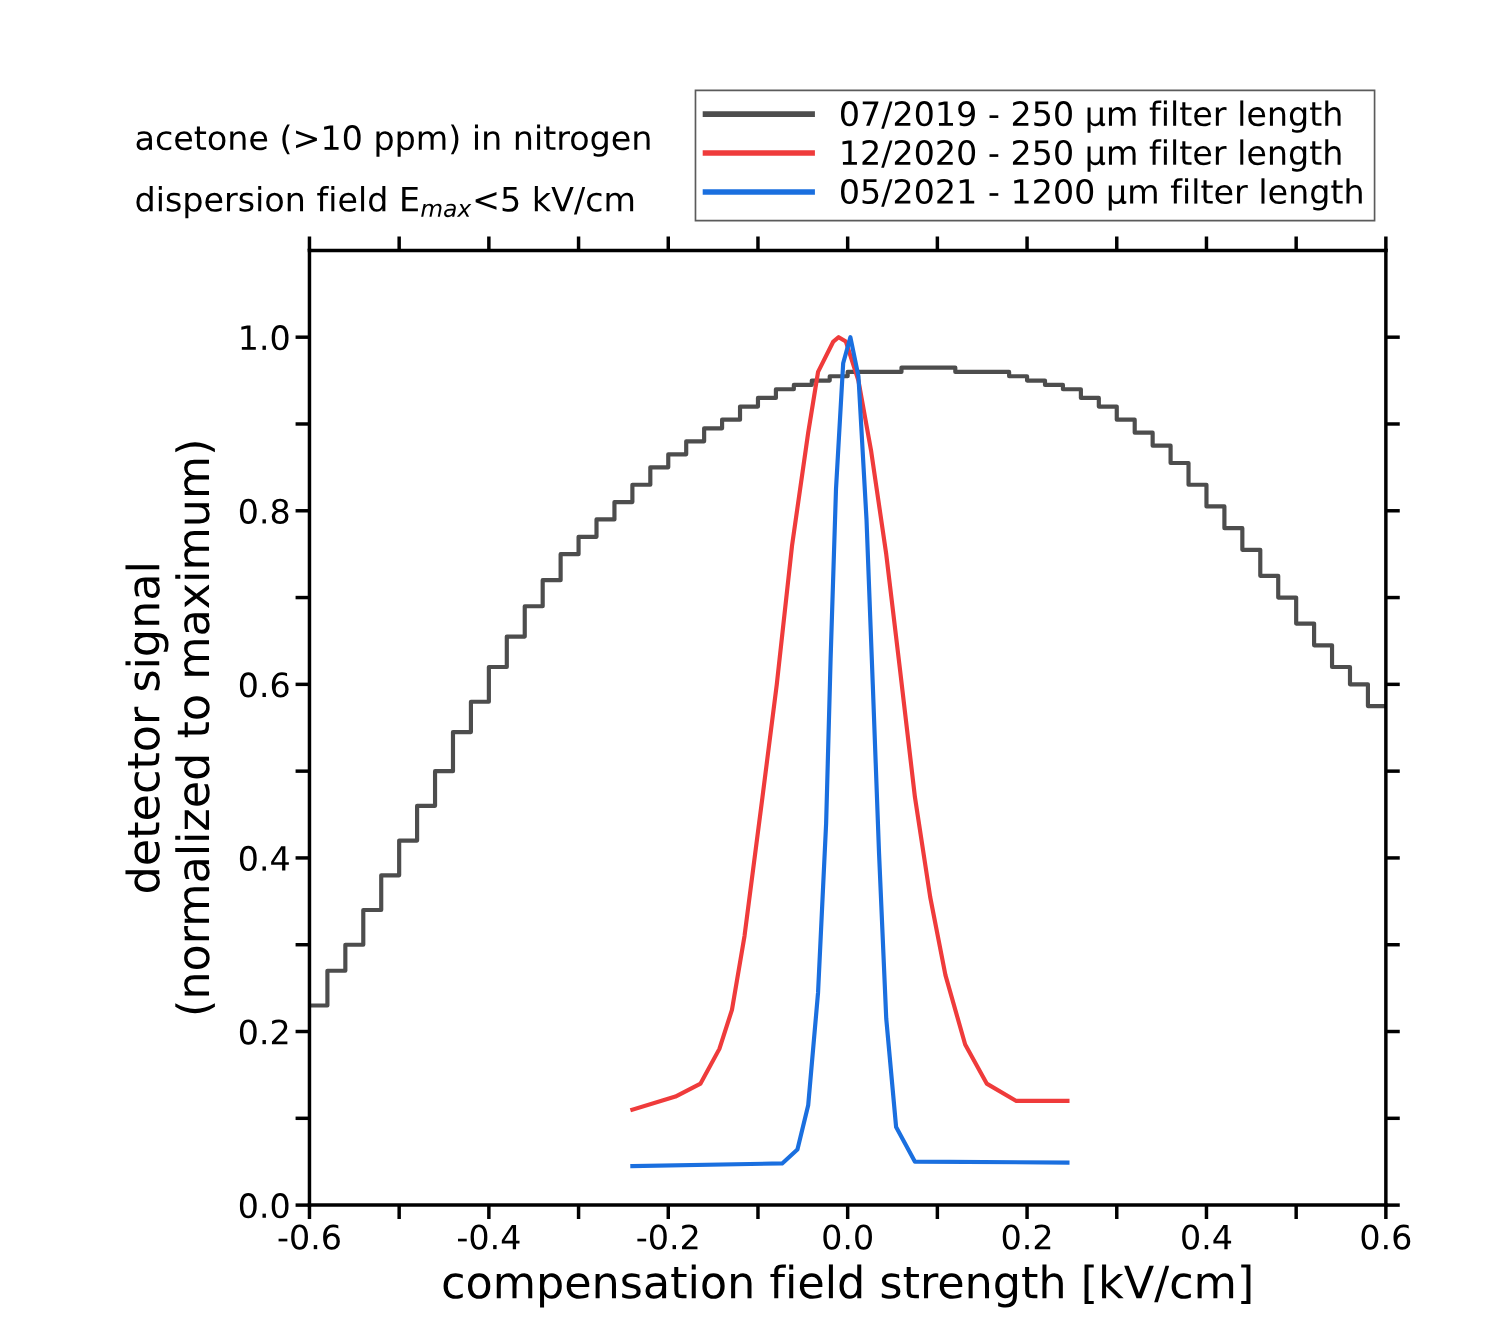 Image resolution: width=1495 pixels, height=1339 pixels. I want to click on text: acetone (>10 ppm) in nitrogen, so click(393, 140).